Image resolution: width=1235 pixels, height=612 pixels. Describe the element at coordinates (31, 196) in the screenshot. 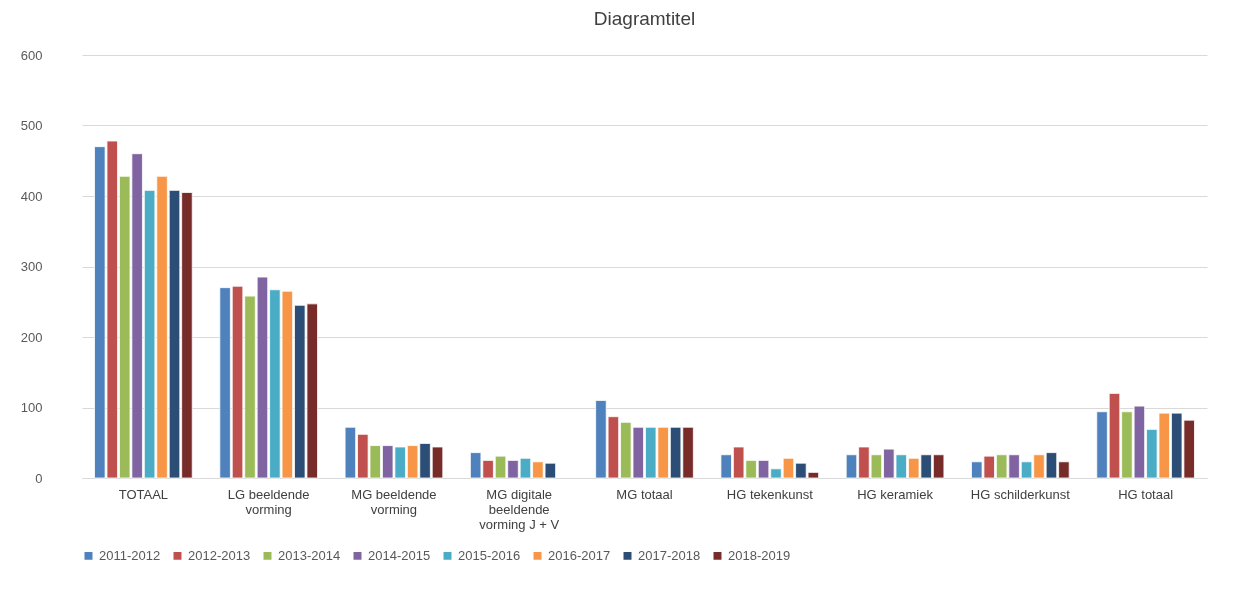

I see `y-tick-label: 400` at that location.